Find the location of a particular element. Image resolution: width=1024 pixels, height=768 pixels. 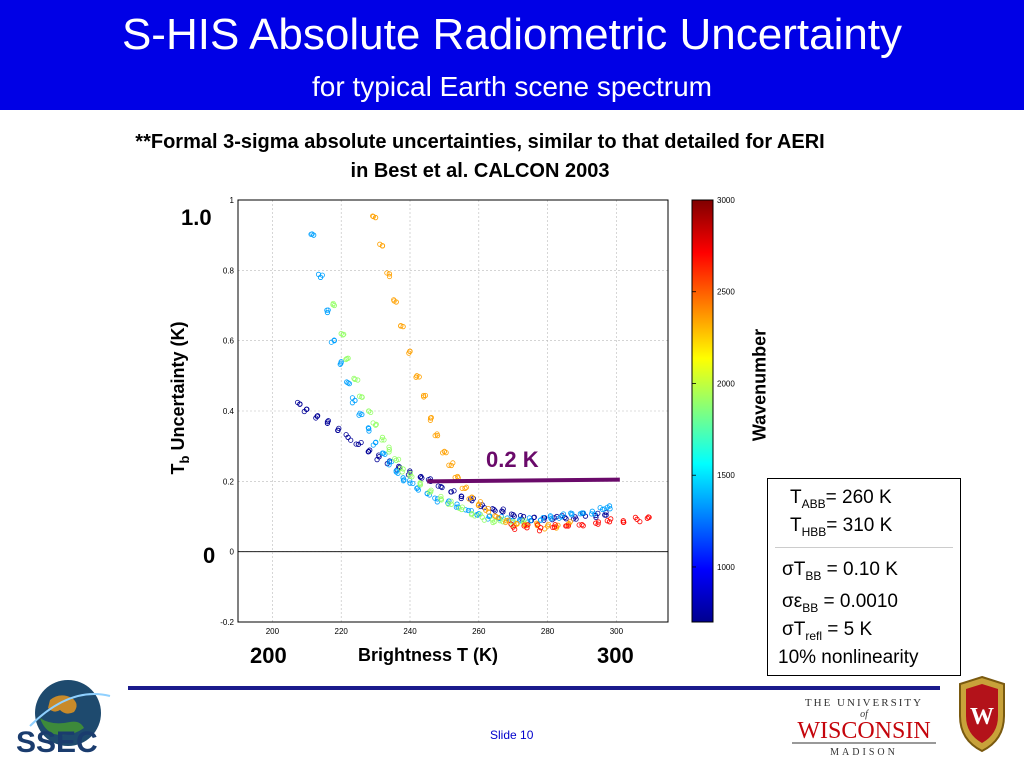

y-tick-label: 0.8 is located at coordinates (229, 270).